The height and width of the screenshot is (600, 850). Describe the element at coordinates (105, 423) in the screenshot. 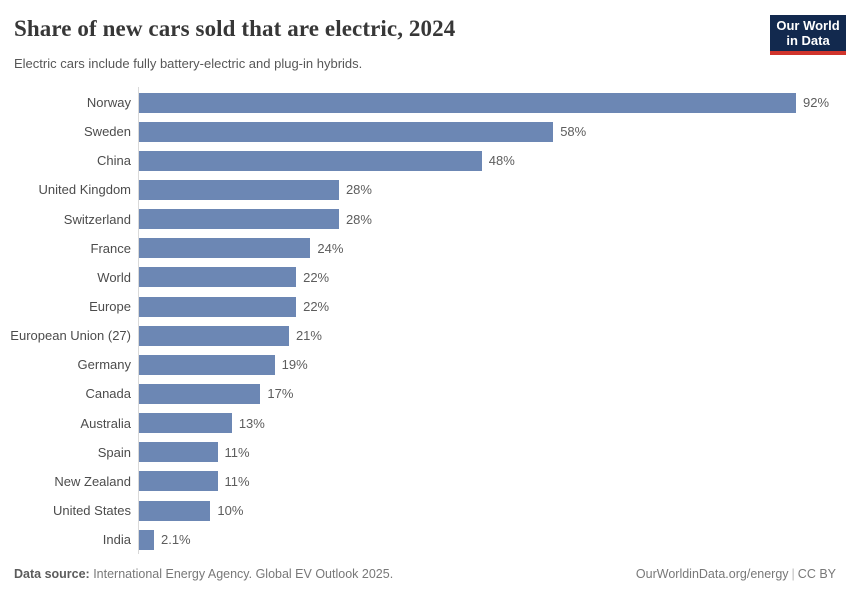

I see `category-label: Australia` at that location.